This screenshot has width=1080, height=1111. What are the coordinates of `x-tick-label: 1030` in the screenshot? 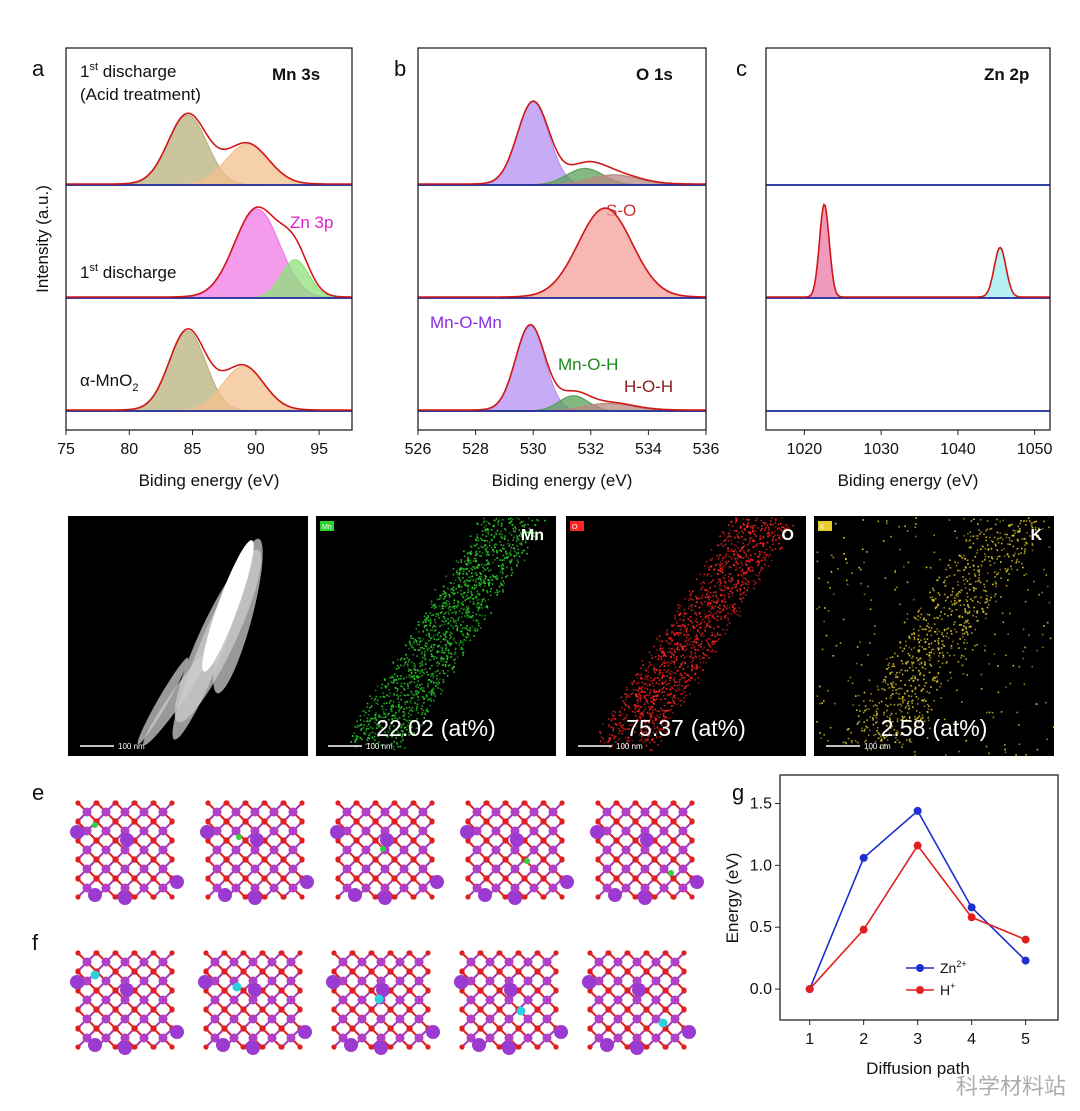 It's located at (881, 449).